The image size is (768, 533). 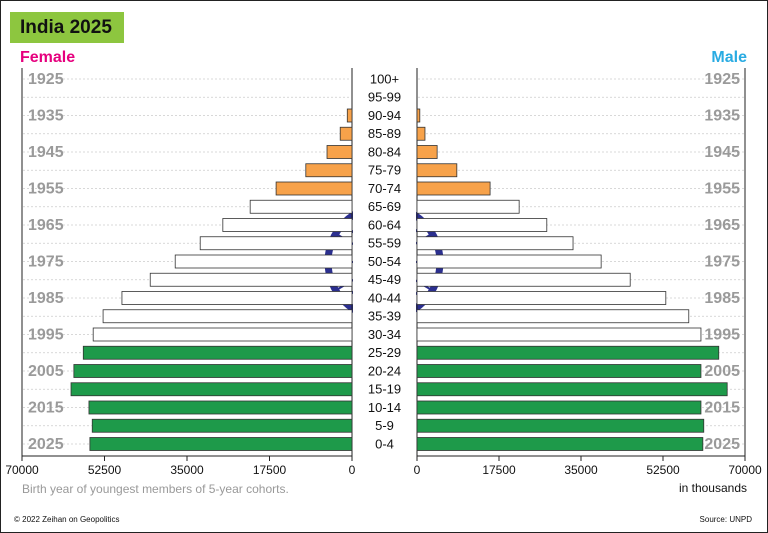 I want to click on center-column, so click(x=384, y=260).